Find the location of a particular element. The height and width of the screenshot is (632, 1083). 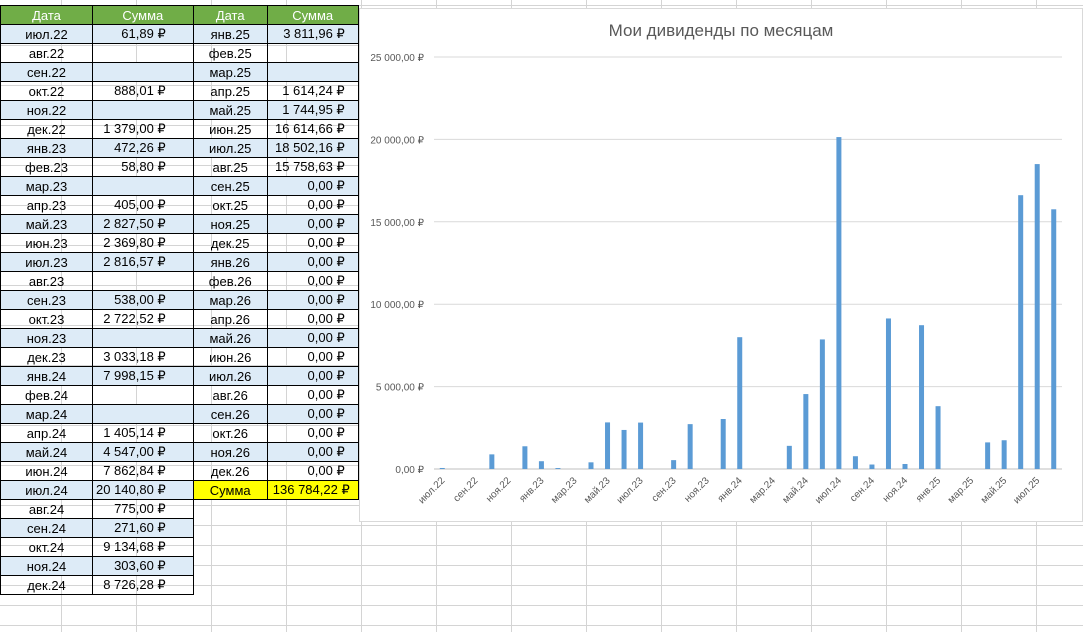

sum-cell: 888,01 ₽ is located at coordinates (143, 91).